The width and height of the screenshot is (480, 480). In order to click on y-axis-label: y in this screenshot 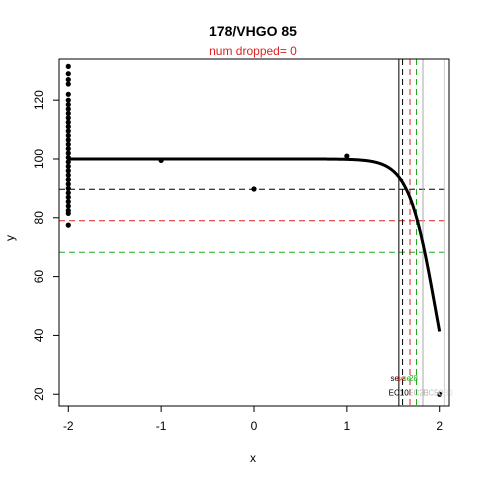, I will do `click(10, 238)`.